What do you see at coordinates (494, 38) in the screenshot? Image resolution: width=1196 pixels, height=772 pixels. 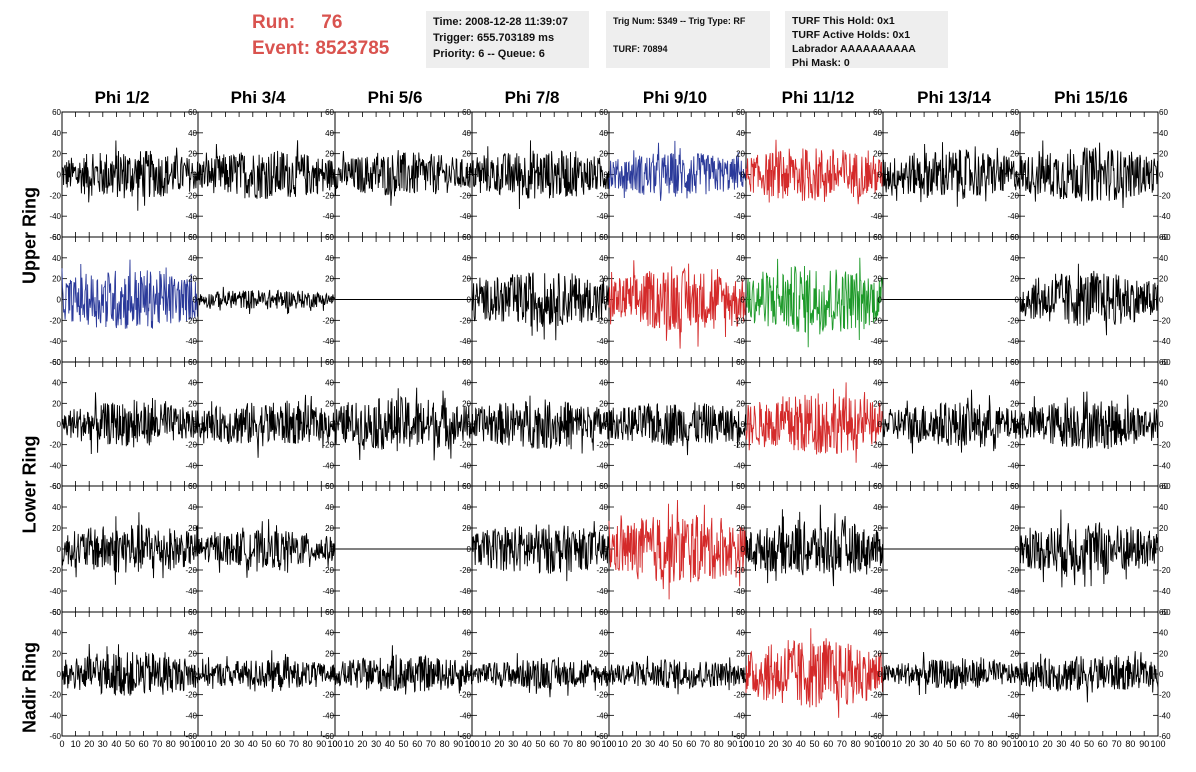 I see `trigger-text: Trigger: 655.703189 ms` at bounding box center [494, 38].